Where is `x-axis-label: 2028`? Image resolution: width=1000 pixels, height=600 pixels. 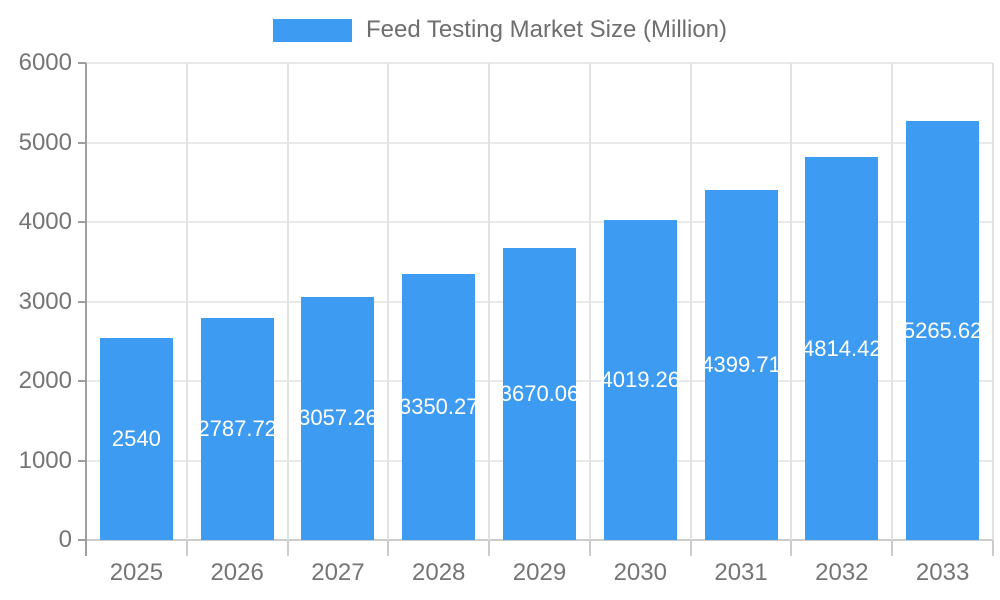 x-axis-label: 2028 is located at coordinates (439, 572).